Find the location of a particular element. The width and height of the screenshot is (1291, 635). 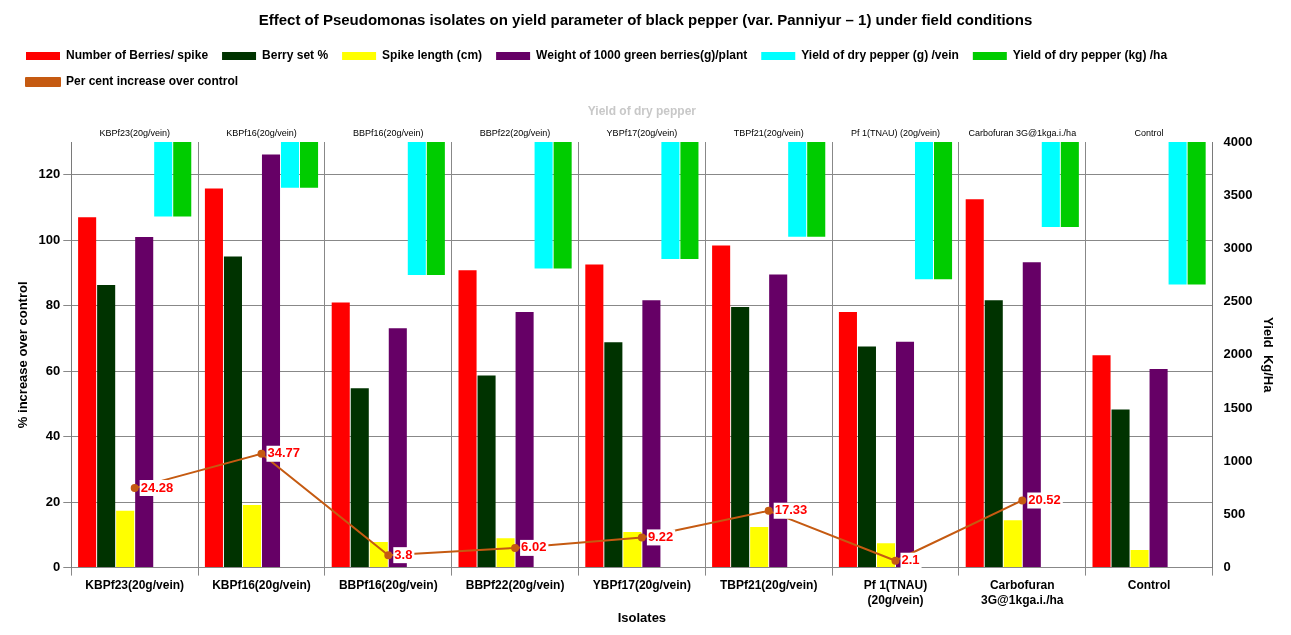

y2-tick-label: 1500 is located at coordinates (1238, 407).